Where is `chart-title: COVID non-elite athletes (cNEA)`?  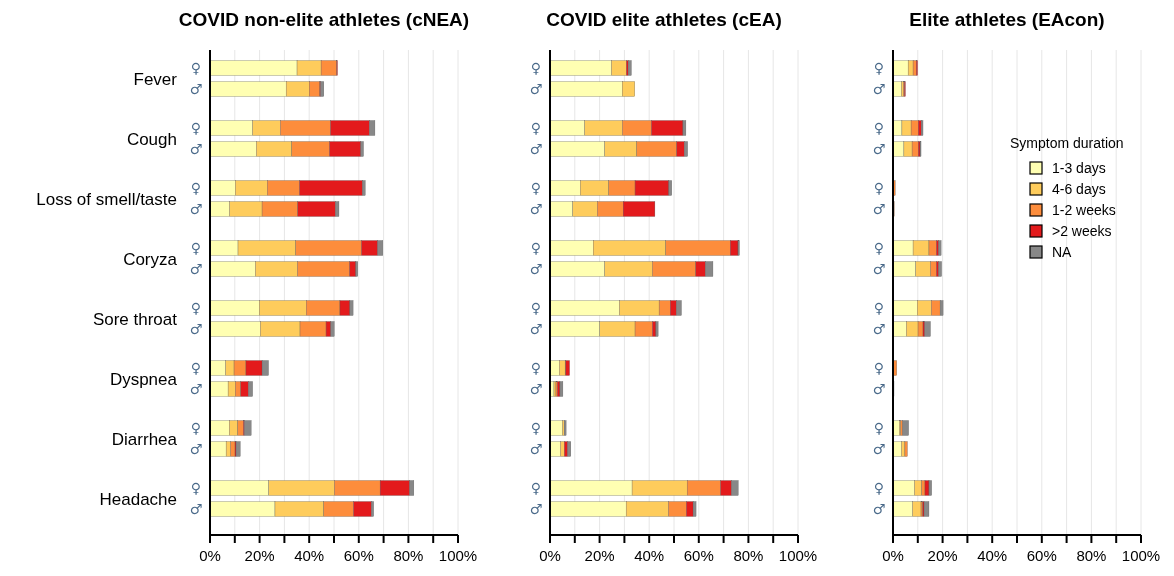 chart-title: COVID non-elite athletes (cNEA) is located at coordinates (324, 19).